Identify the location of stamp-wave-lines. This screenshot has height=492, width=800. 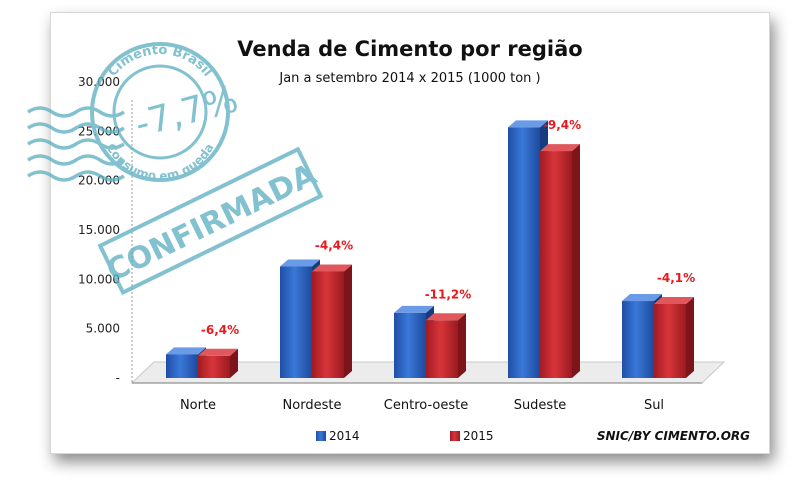
(76, 144).